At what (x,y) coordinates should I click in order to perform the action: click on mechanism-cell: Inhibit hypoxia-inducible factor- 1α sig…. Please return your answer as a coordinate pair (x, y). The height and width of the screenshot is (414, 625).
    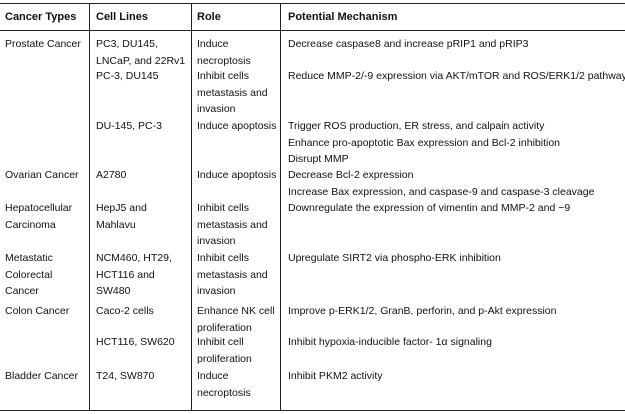
    Looking at the image, I should click on (390, 342).